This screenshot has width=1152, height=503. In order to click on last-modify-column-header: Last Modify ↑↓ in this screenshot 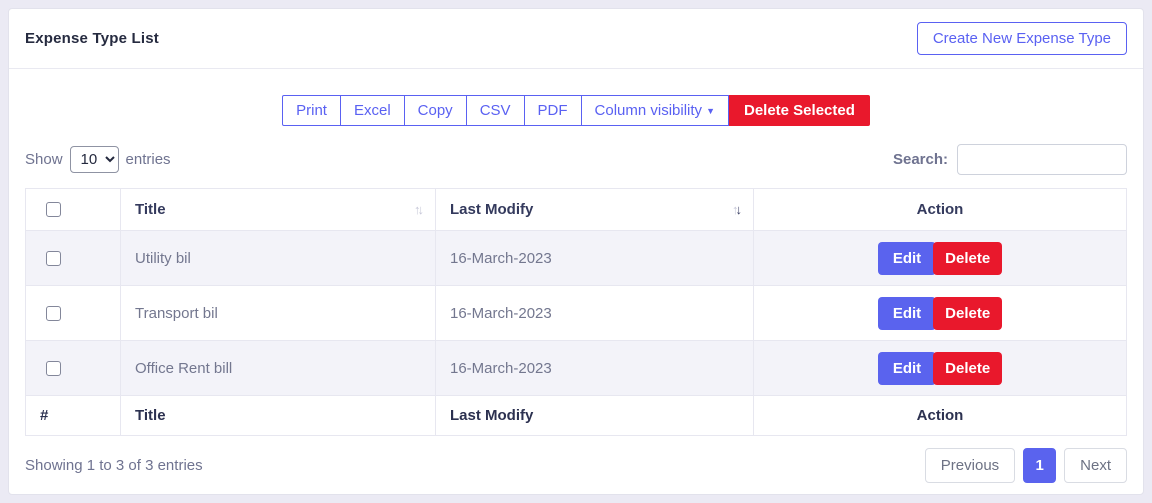, I will do `click(594, 209)`.